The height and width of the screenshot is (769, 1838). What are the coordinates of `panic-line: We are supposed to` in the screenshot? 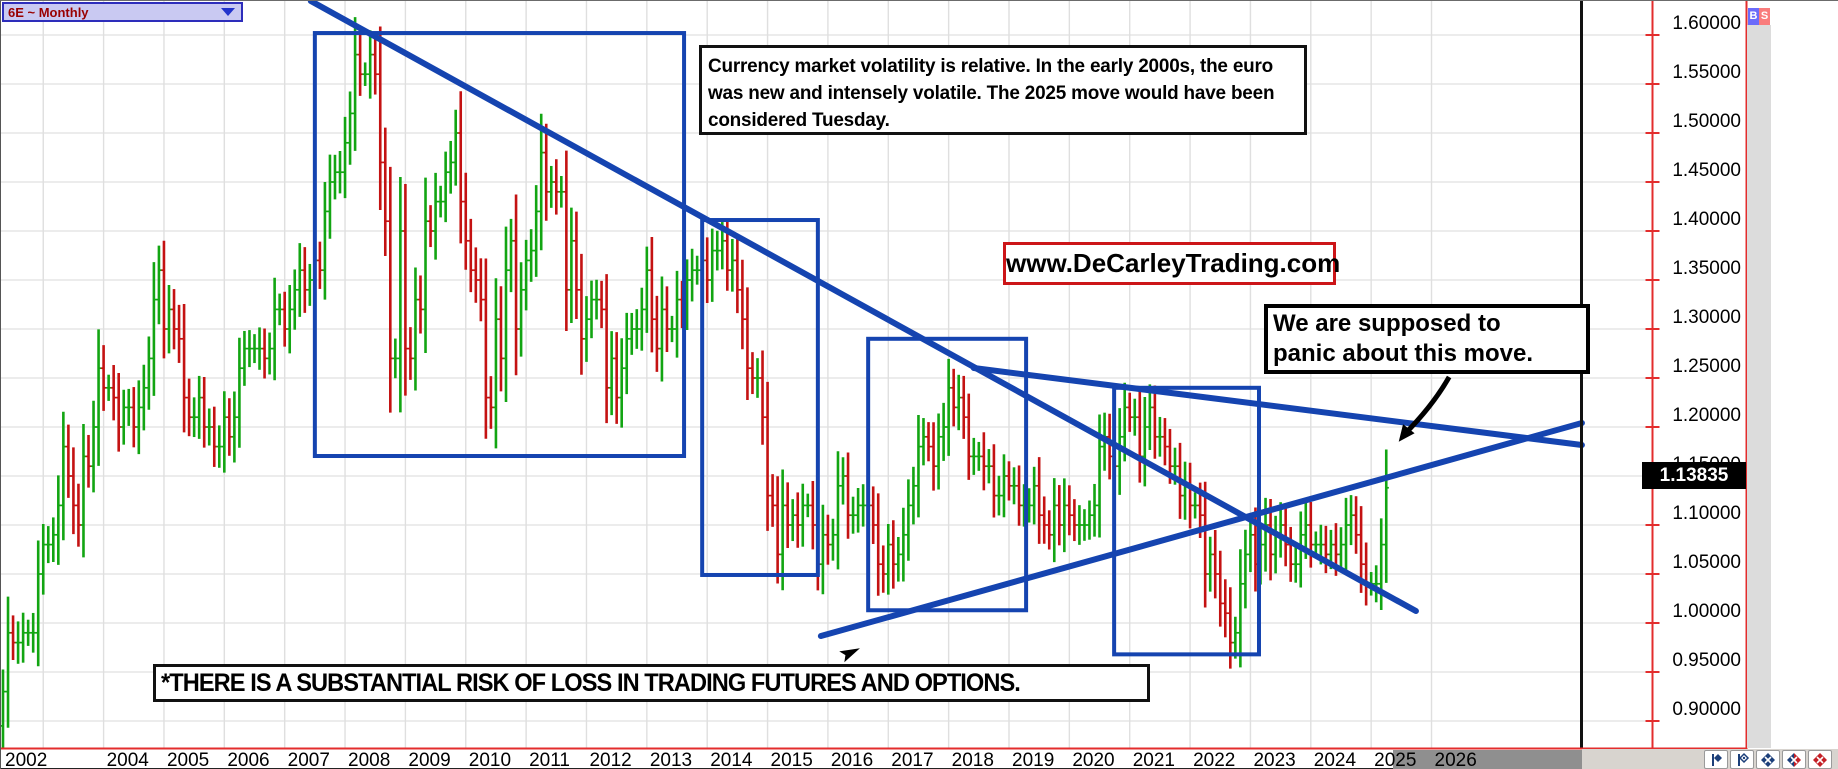 It's located at (1387, 323).